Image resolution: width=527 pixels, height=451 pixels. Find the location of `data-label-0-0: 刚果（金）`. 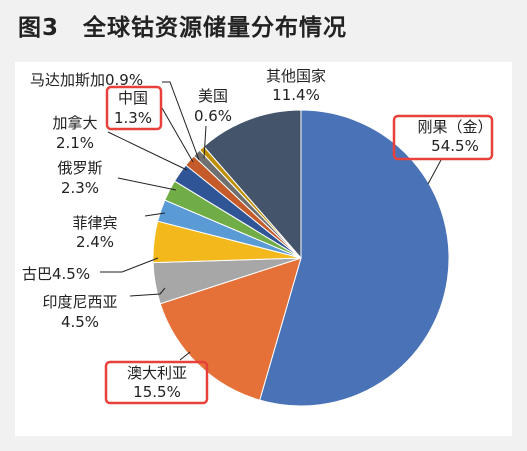

data-label-0-0: 刚果（金） is located at coordinates (454, 127).